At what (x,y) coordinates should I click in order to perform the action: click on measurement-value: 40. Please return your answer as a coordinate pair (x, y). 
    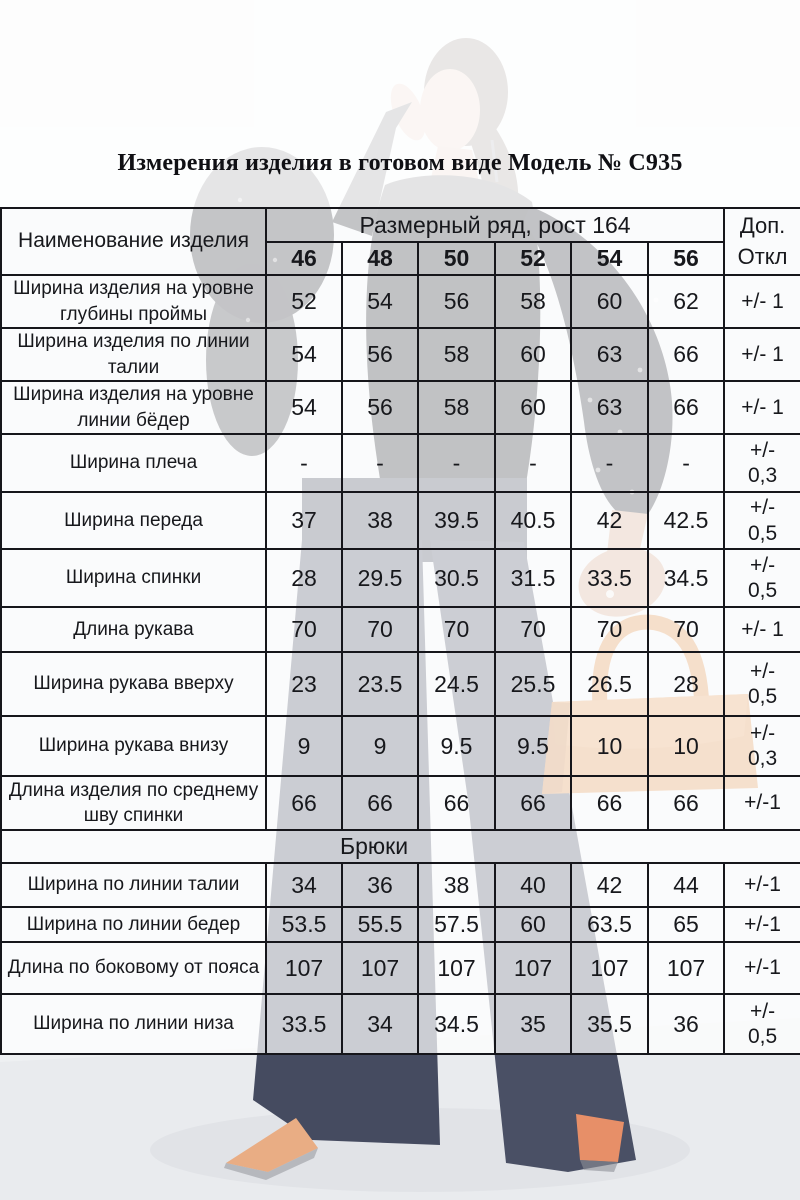
    Looking at the image, I should click on (533, 885).